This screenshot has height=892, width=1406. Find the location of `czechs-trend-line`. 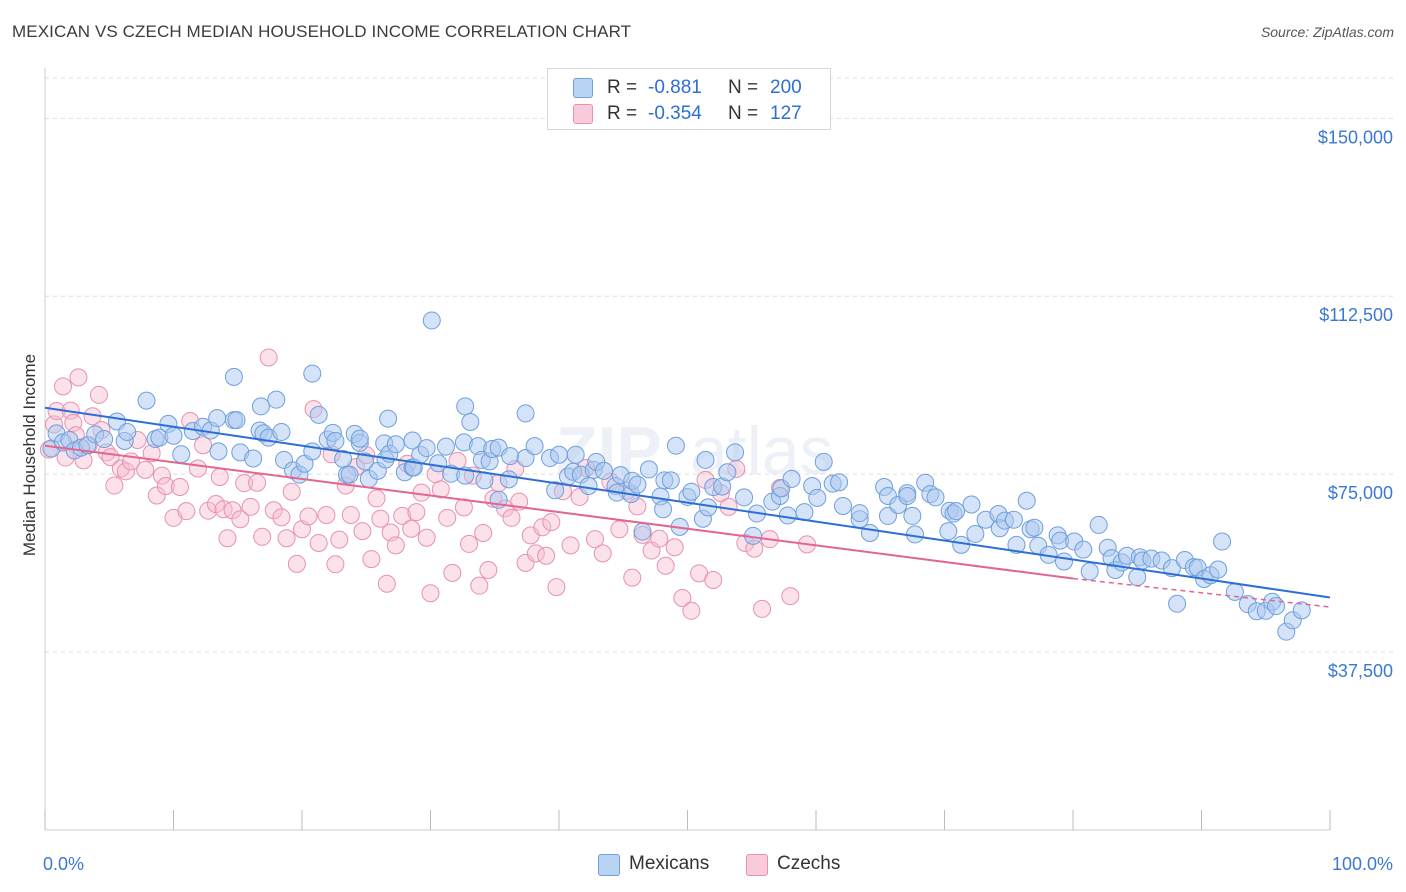

czechs-trend-line is located at coordinates (559, 512).